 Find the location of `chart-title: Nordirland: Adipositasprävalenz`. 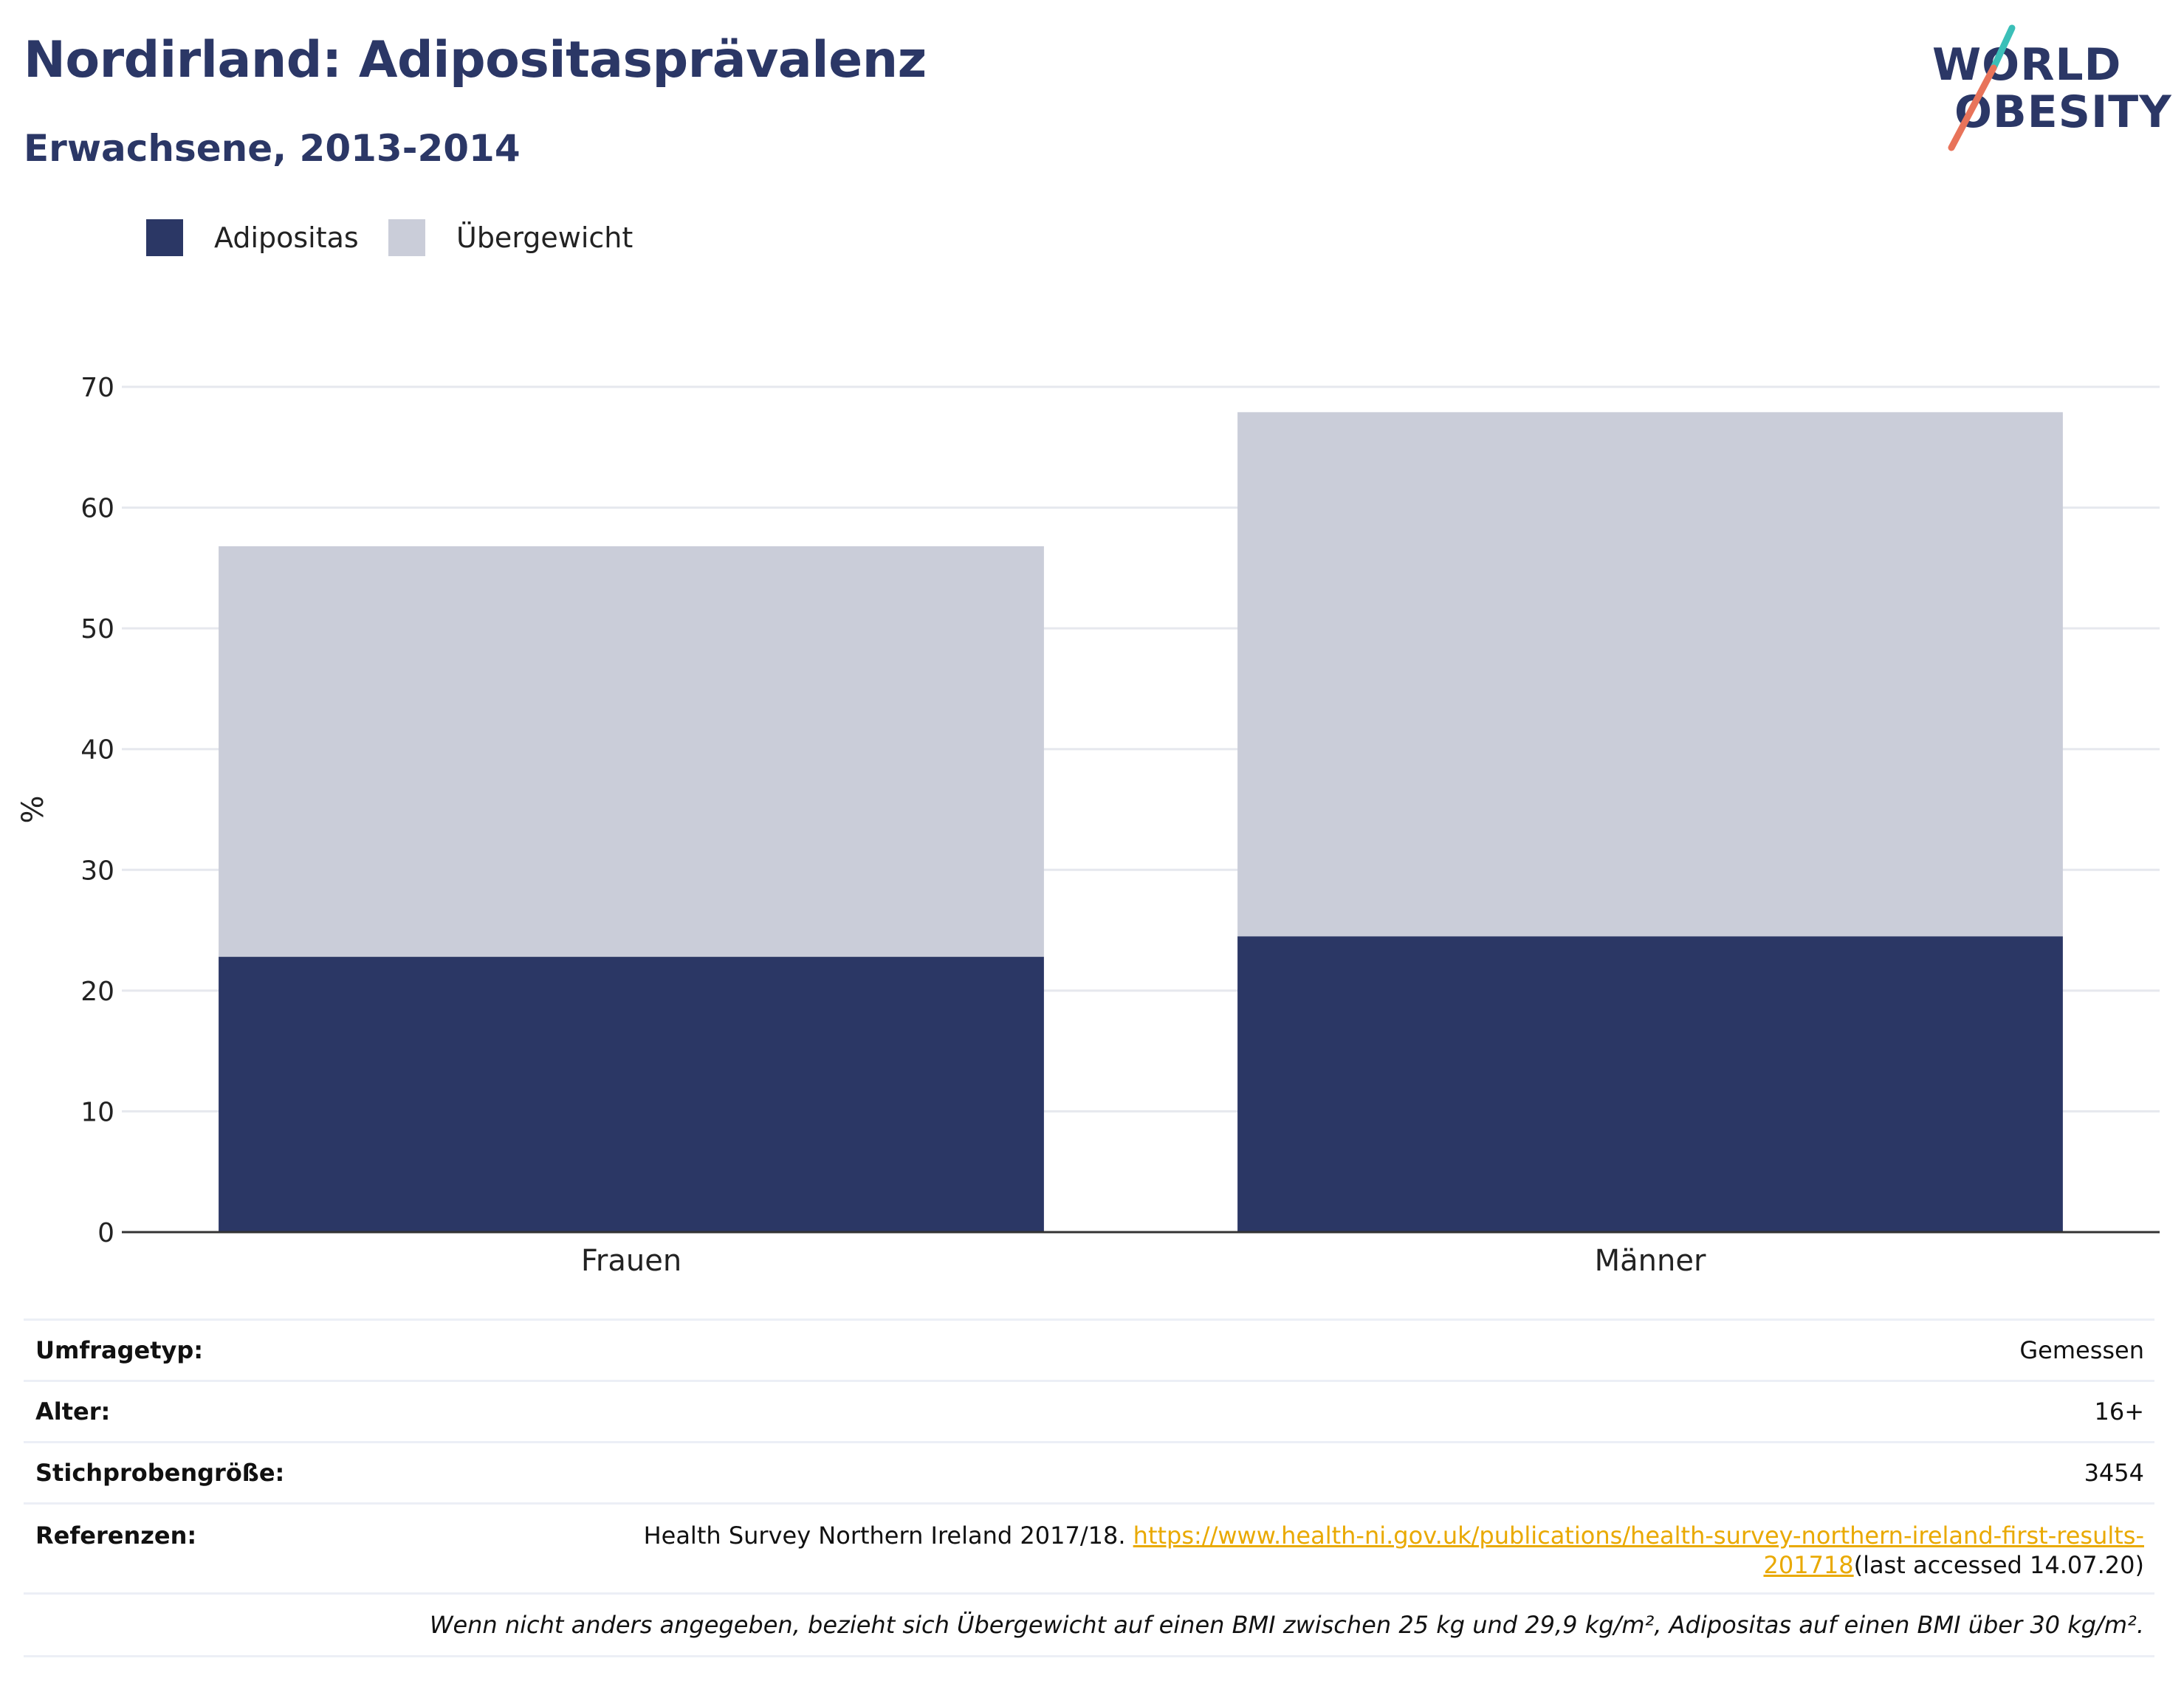

chart-title: Nordirland: Adipositasprävalenz is located at coordinates (476, 60).